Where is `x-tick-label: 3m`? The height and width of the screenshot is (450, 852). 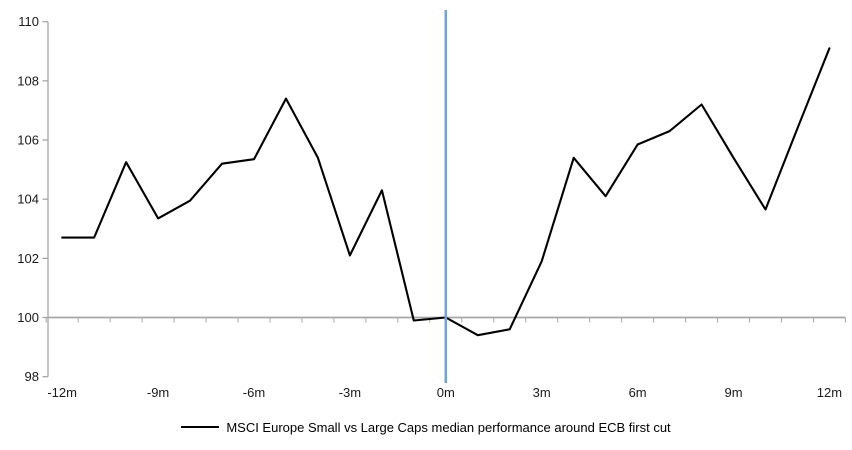
x-tick-label: 3m is located at coordinates (542, 392).